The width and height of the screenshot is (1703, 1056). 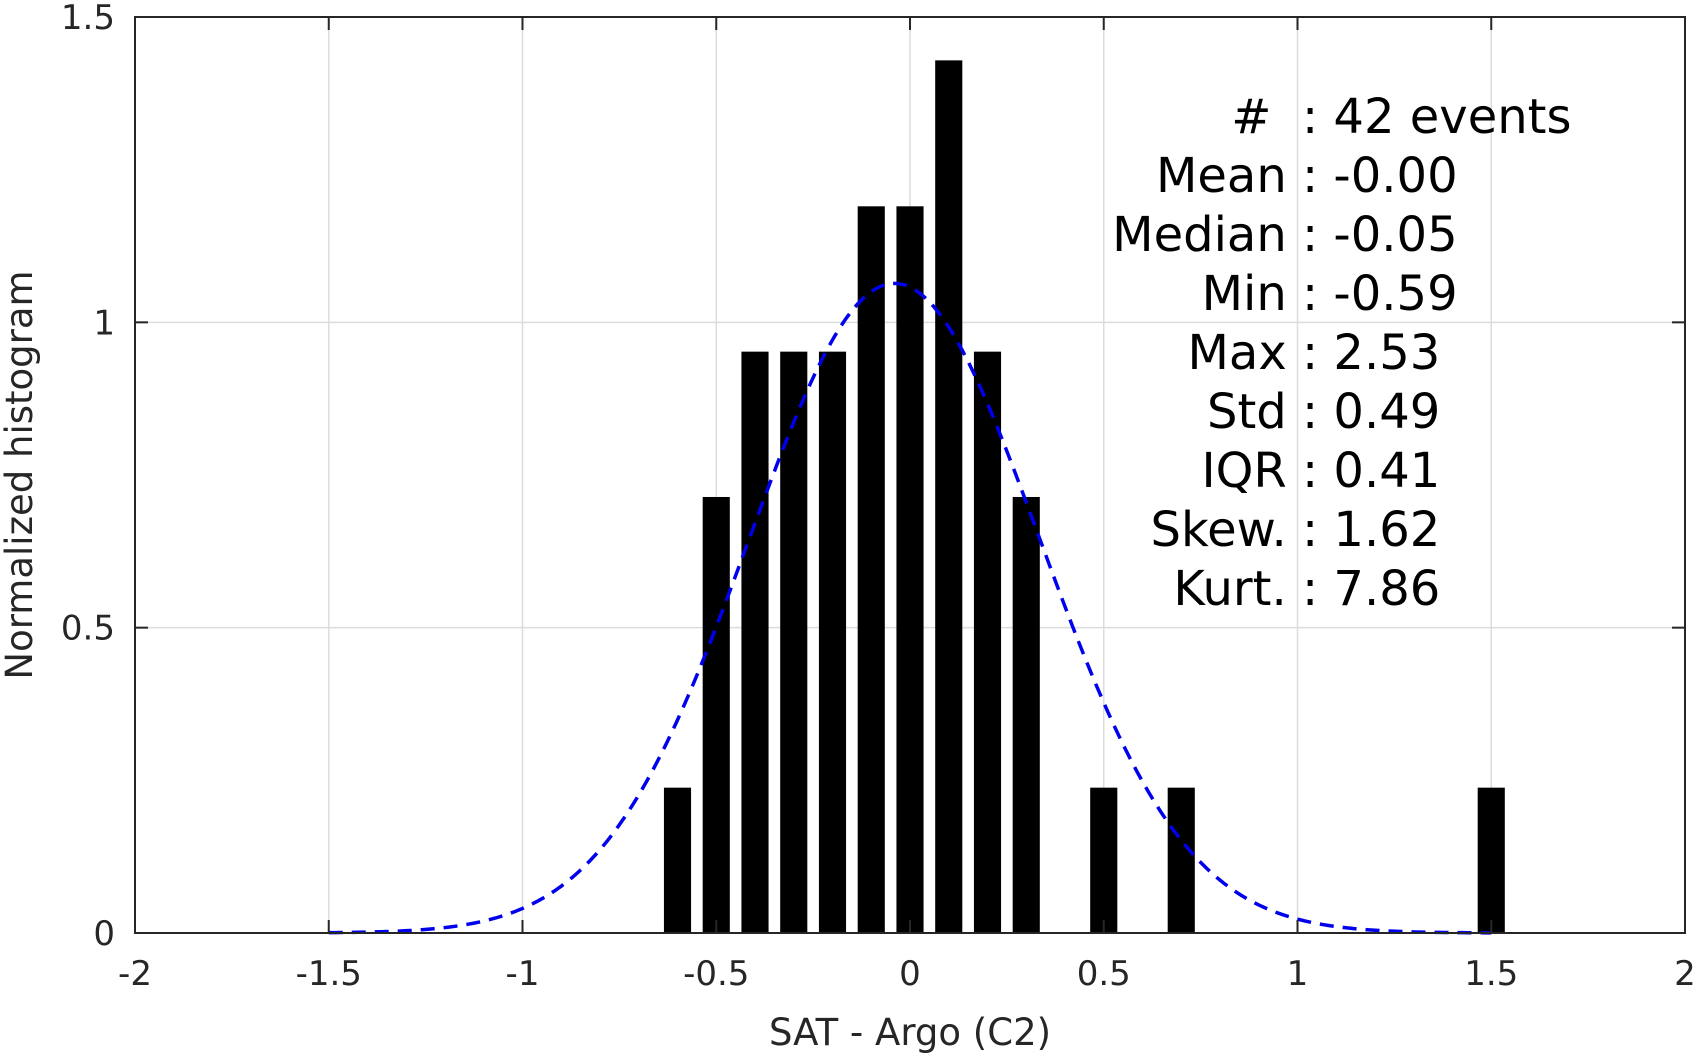 I want to click on x-axis-label: SAT - Argo (C2), so click(x=910, y=1032).